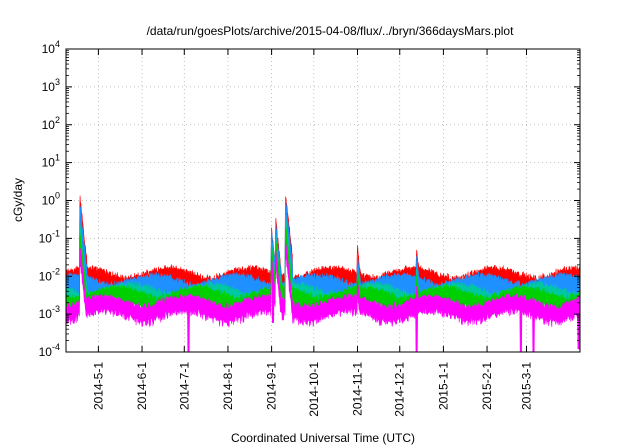  Describe the element at coordinates (51, 123) in the screenshot. I see `y-tick-label: 10²` at that location.